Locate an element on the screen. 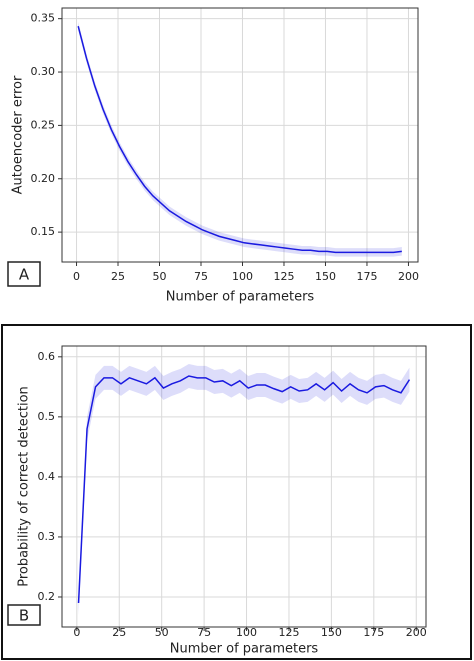  panel-label: A is located at coordinates (24, 275).